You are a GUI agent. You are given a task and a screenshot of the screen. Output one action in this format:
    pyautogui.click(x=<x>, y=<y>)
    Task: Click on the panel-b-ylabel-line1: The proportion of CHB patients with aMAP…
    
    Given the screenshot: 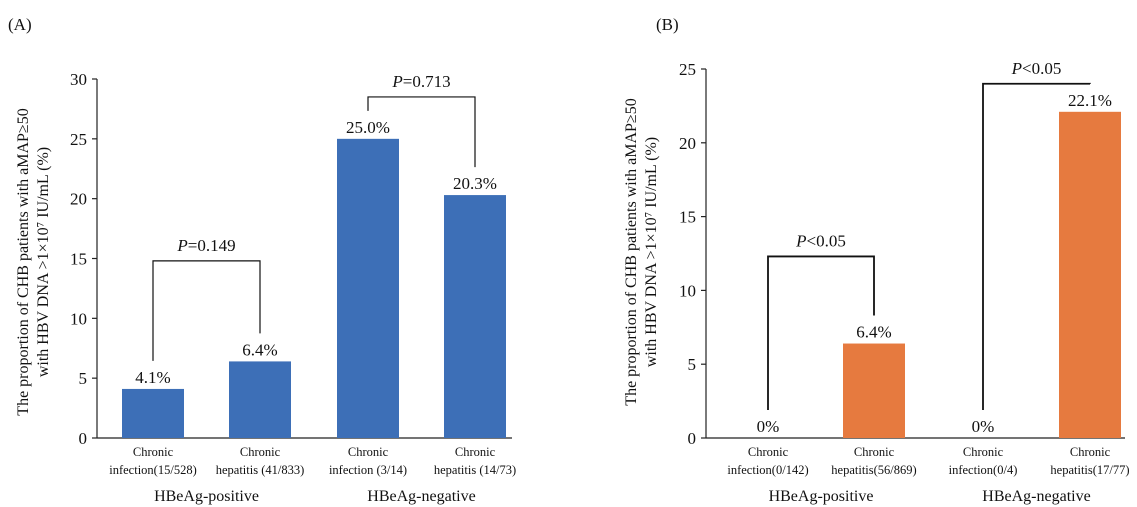 What is the action you would take?
    pyautogui.click(x=631, y=251)
    